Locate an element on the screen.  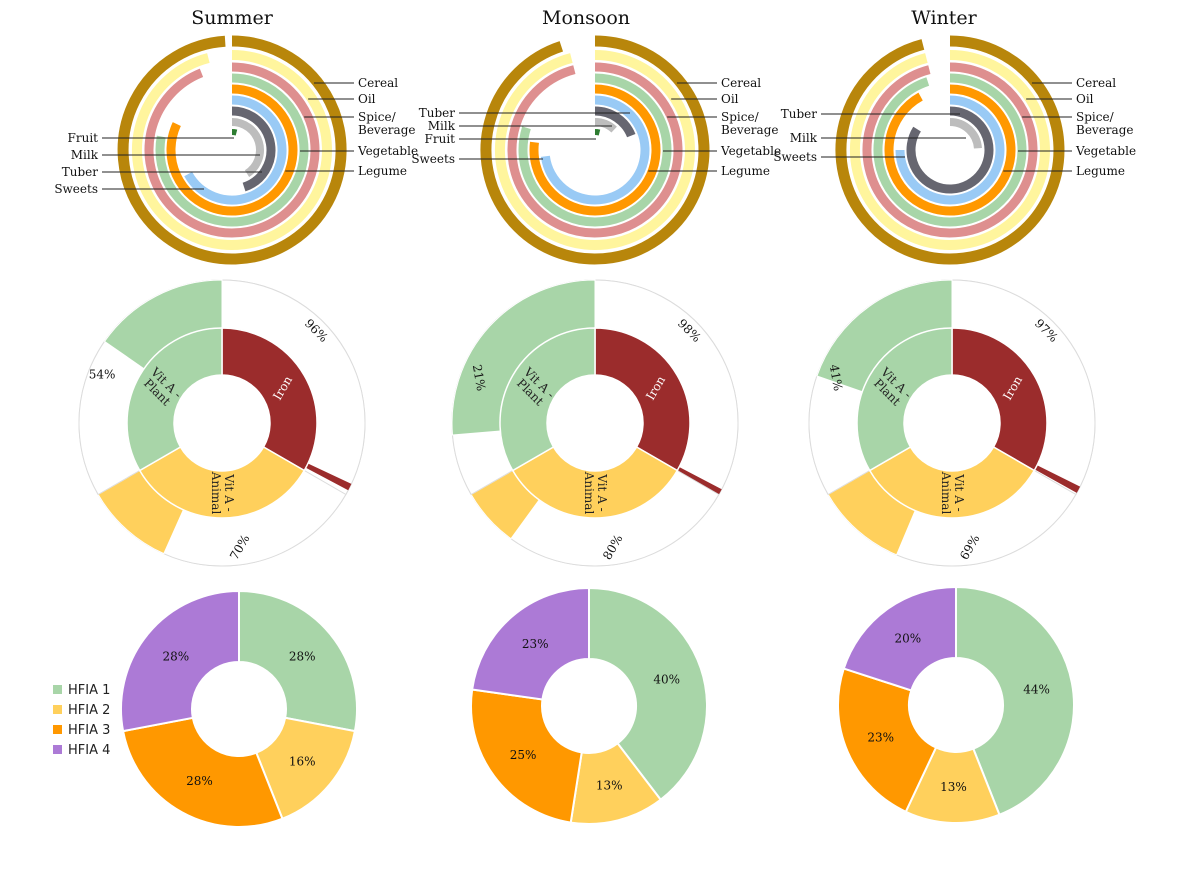
bar-sweets is located at coordinates (950, 150).